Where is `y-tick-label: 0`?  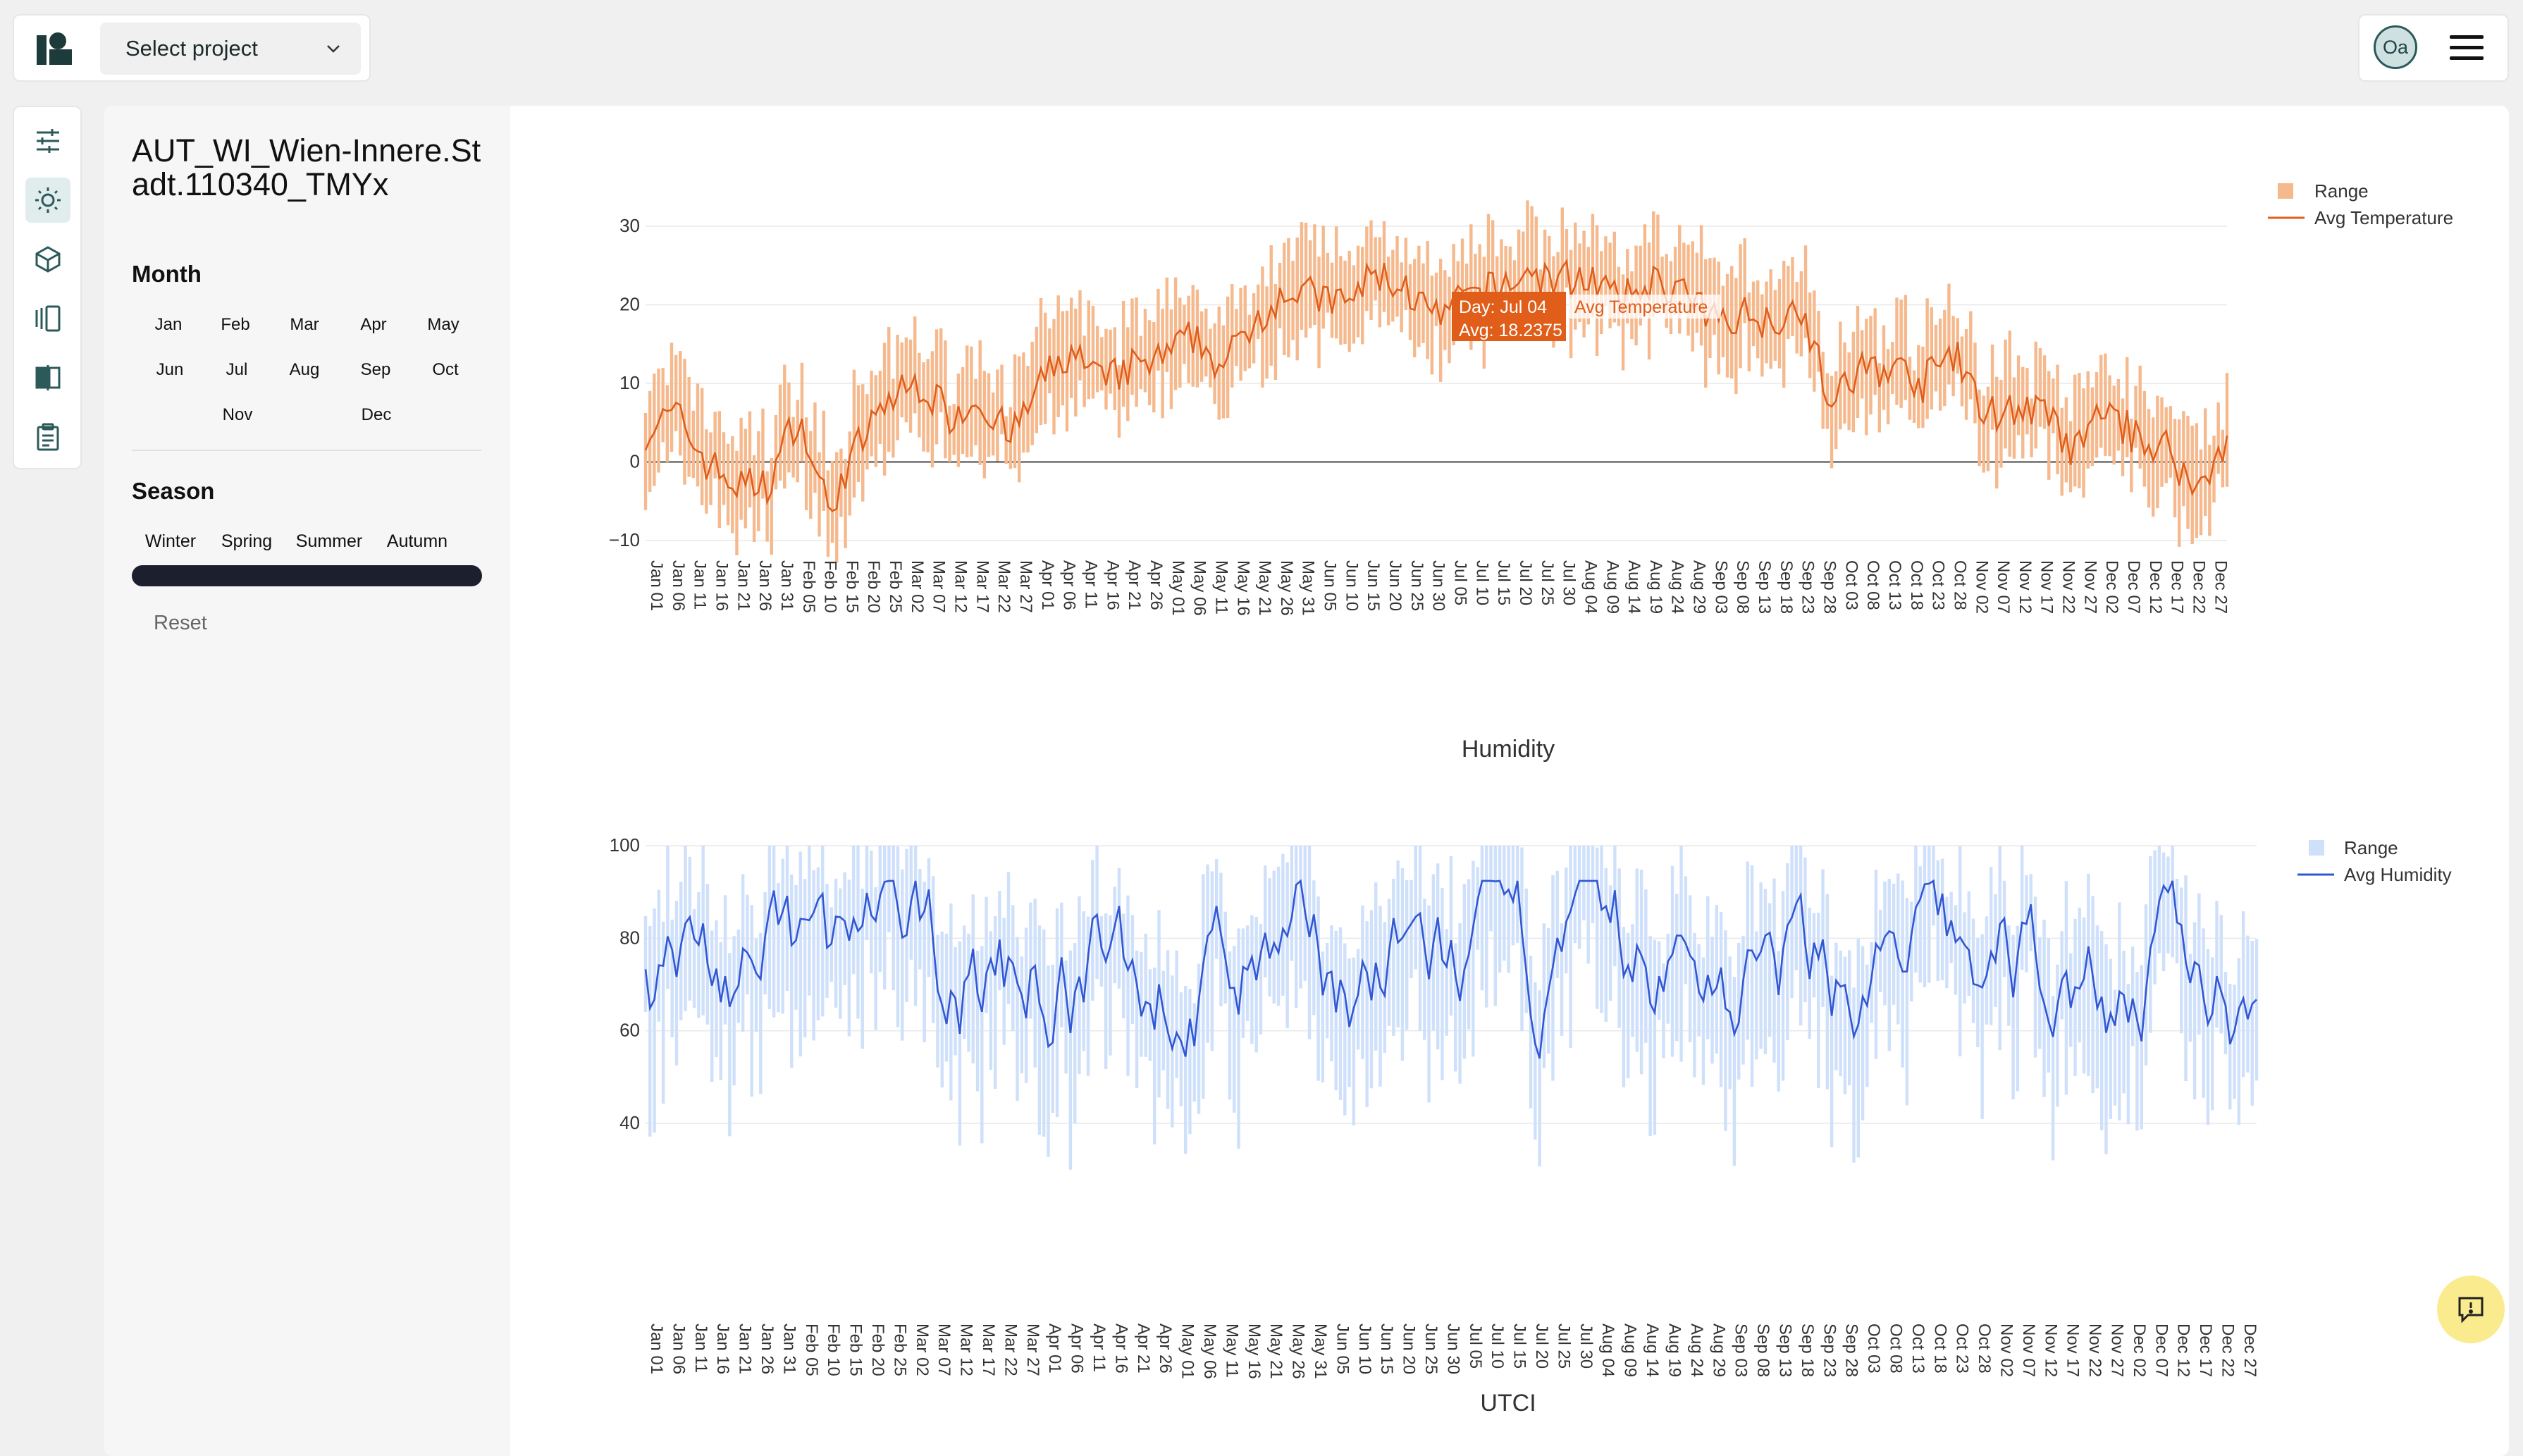 y-tick-label: 0 is located at coordinates (635, 462).